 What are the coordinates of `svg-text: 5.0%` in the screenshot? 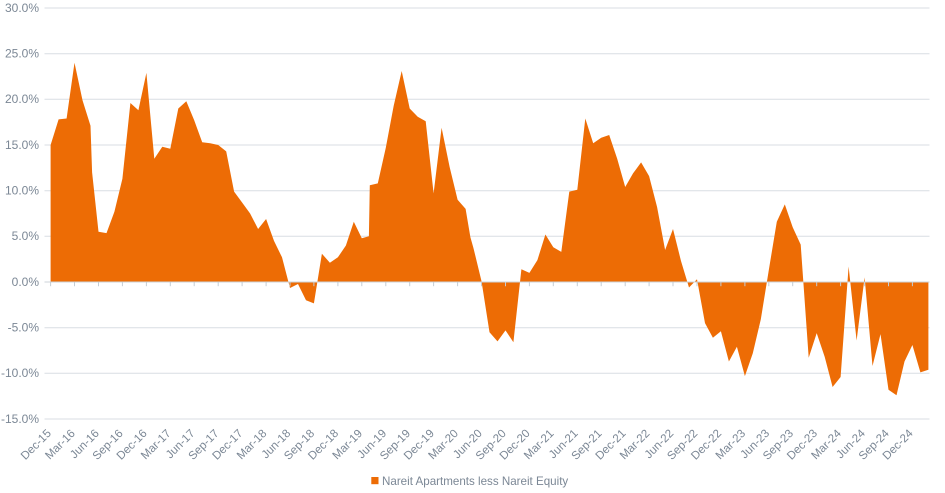 It's located at (26, 236).